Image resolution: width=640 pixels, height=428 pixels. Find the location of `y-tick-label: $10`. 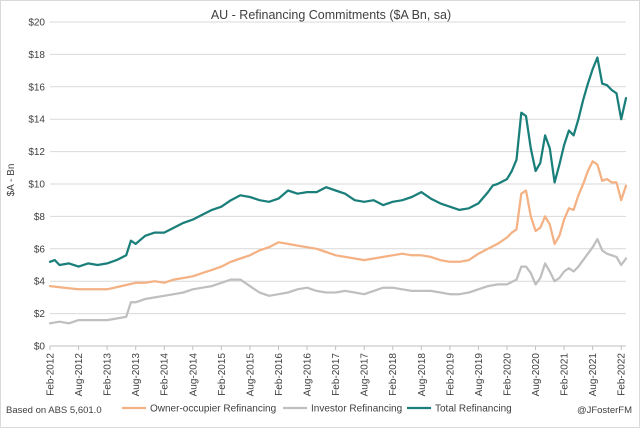

y-tick-label: $10 is located at coordinates (36, 185).